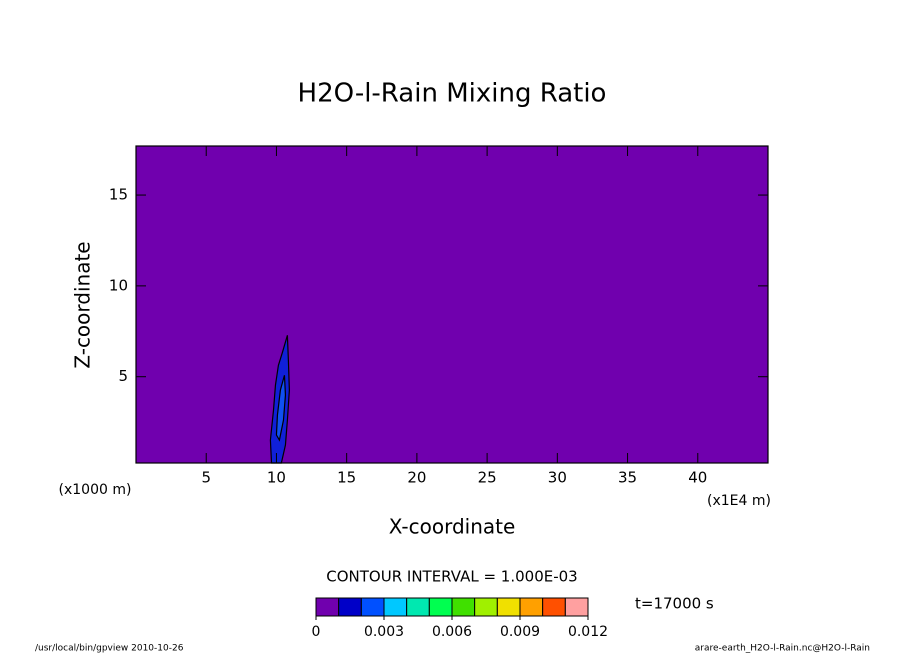  Describe the element at coordinates (95, 490) in the screenshot. I see `y-unit: (x1000 m)` at that location.